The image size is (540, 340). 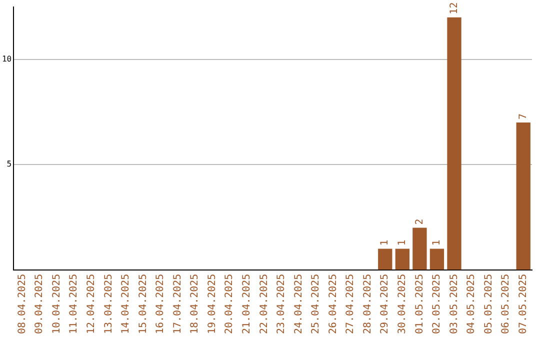 What do you see at coordinates (316, 304) in the screenshot?
I see `x-tick-label: 25.04.2025` at bounding box center [316, 304].